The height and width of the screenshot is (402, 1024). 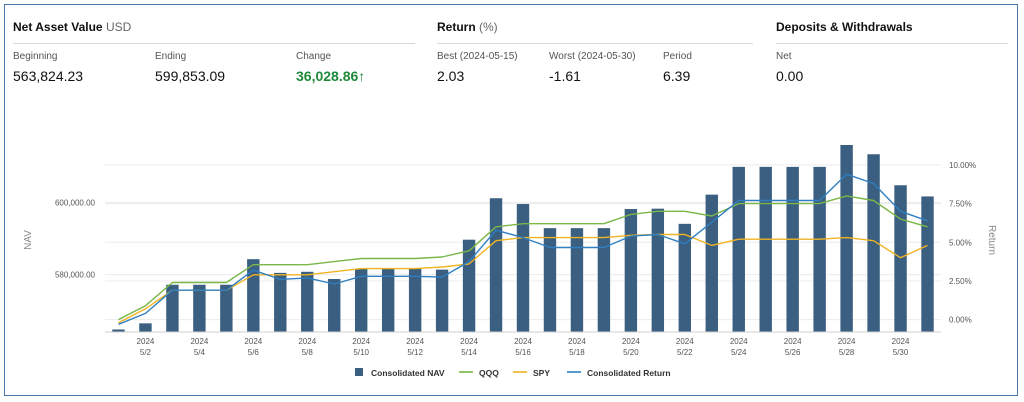 I want to click on legend-label: Consolidated Return, so click(x=629, y=373).